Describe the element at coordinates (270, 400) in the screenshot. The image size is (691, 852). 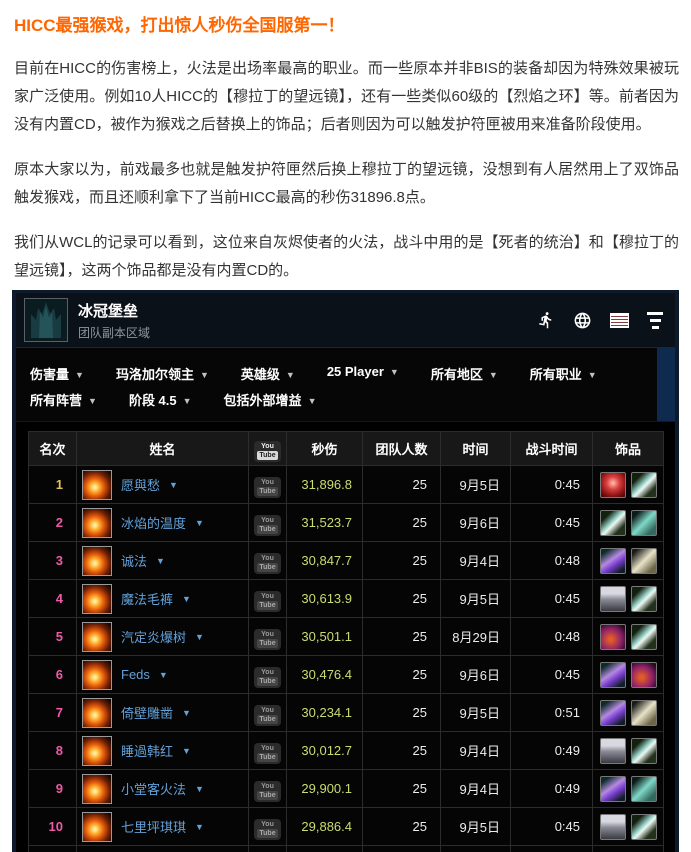
I see `filter-dropdown: 包括外部增益 ▼` at that location.